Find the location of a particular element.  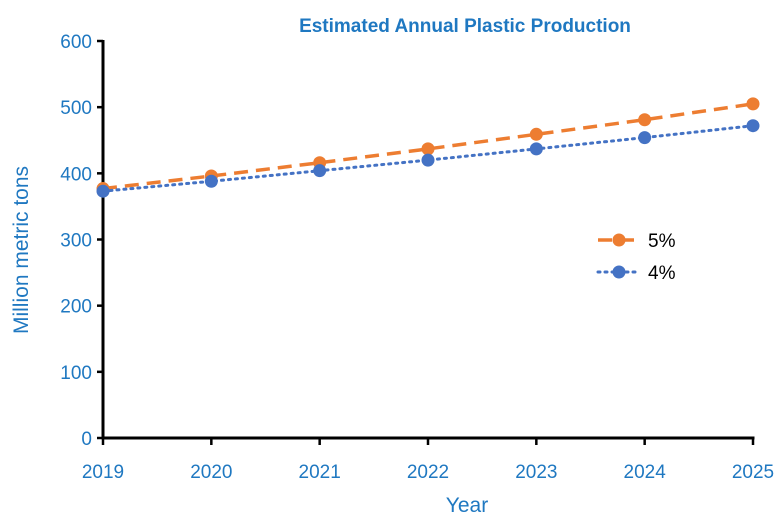

x-tick-label: 2022 is located at coordinates (428, 472).